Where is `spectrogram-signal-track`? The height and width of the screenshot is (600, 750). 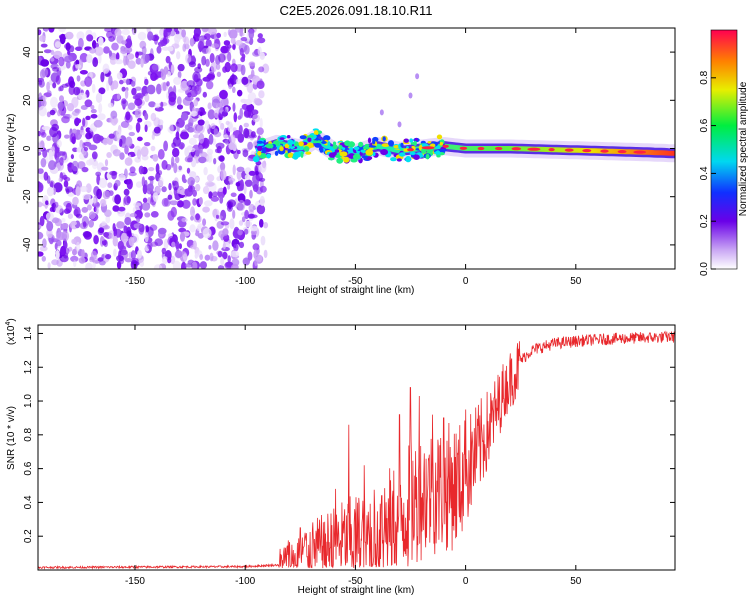
spectrogram-signal-track is located at coordinates (463, 118).